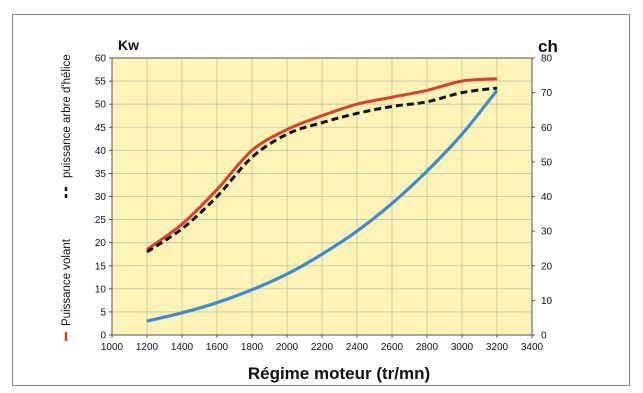 The height and width of the screenshot is (393, 643). What do you see at coordinates (287, 347) in the screenshot?
I see `x-tick-label: 2000` at bounding box center [287, 347].